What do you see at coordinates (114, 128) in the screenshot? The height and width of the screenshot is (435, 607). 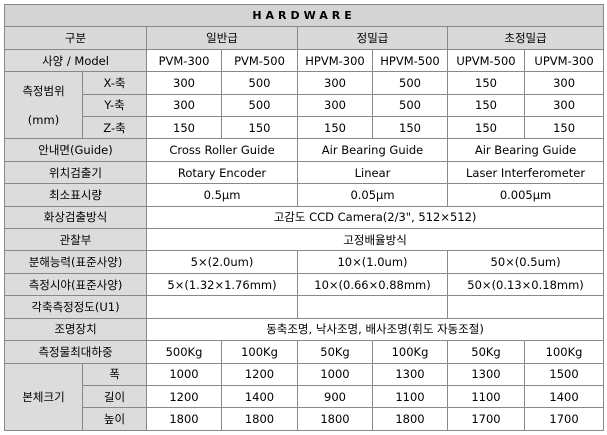 I see `axis-label-z: Z-축` at bounding box center [114, 128].